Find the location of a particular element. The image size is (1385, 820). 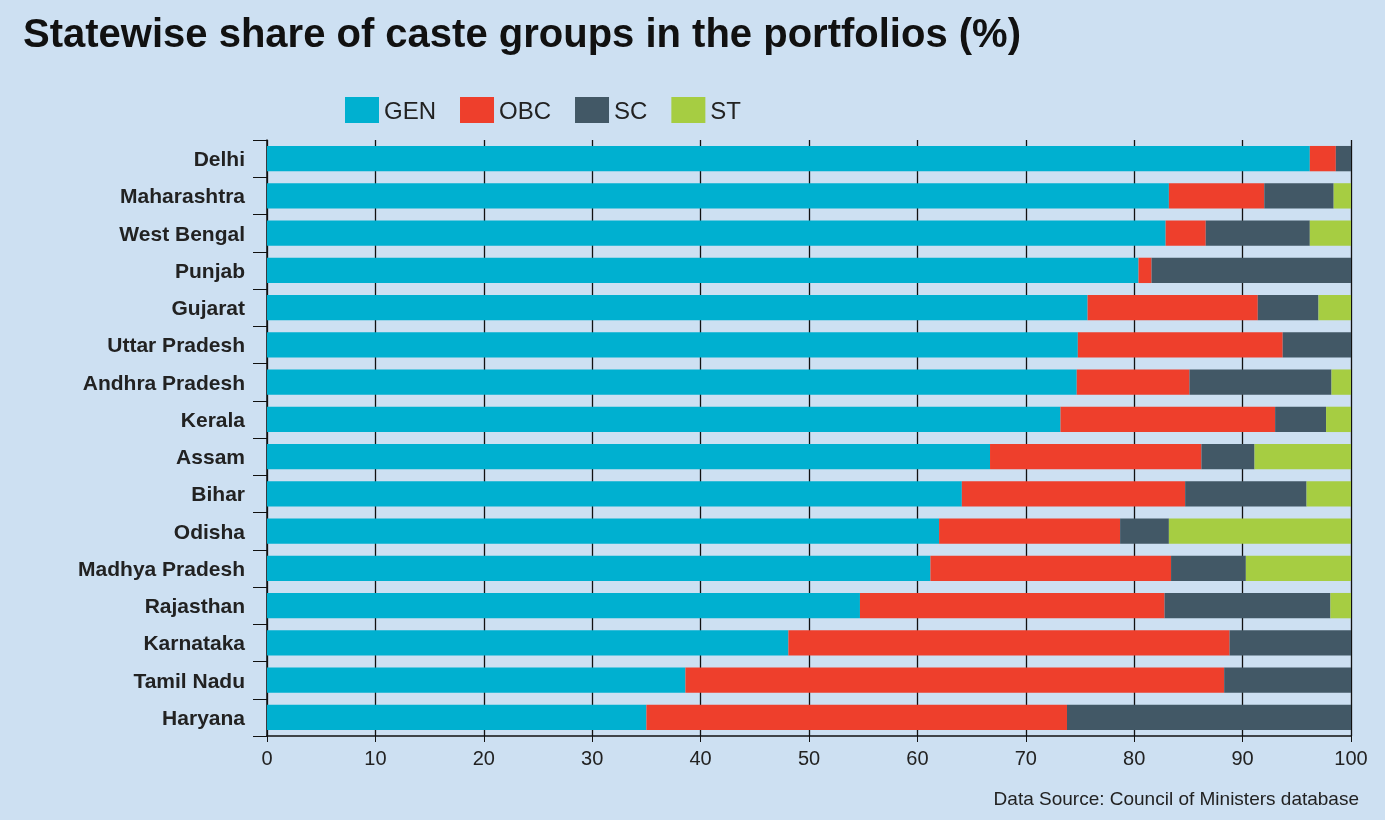

y-tick-label: Uttar Pradesh is located at coordinates (176, 345).